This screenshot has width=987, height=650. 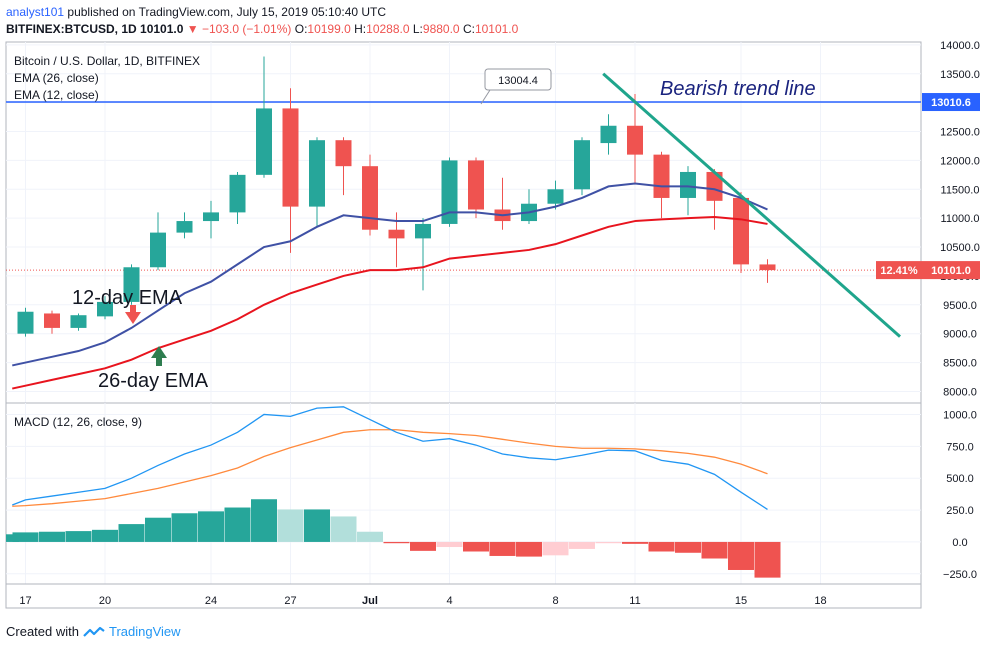 I want to click on macd-tick-label: 0.0, so click(x=959, y=543).